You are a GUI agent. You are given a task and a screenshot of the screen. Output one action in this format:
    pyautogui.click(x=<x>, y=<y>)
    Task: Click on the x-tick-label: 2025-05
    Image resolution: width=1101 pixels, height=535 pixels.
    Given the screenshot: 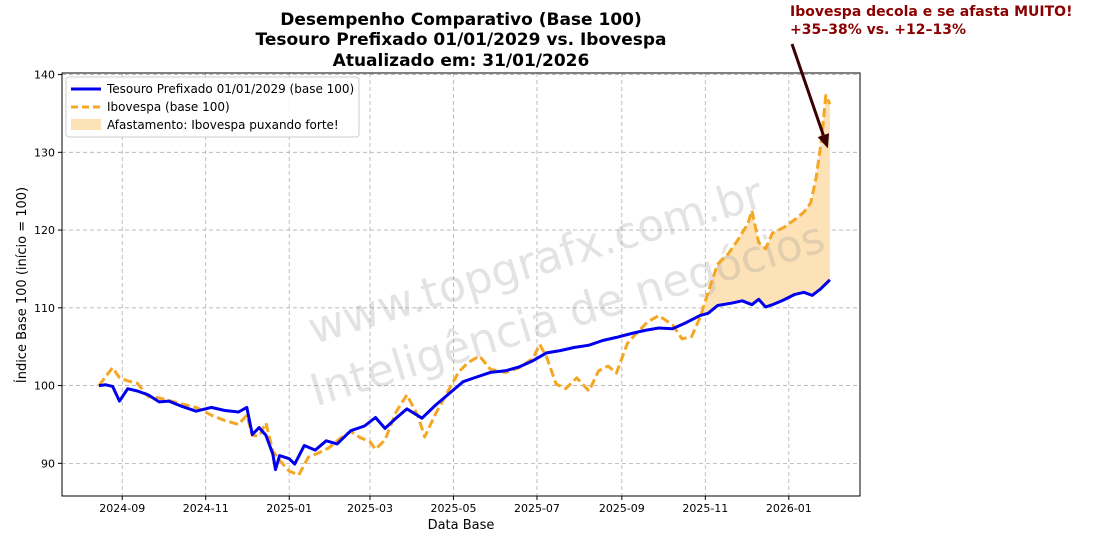 What is the action you would take?
    pyautogui.click(x=453, y=508)
    